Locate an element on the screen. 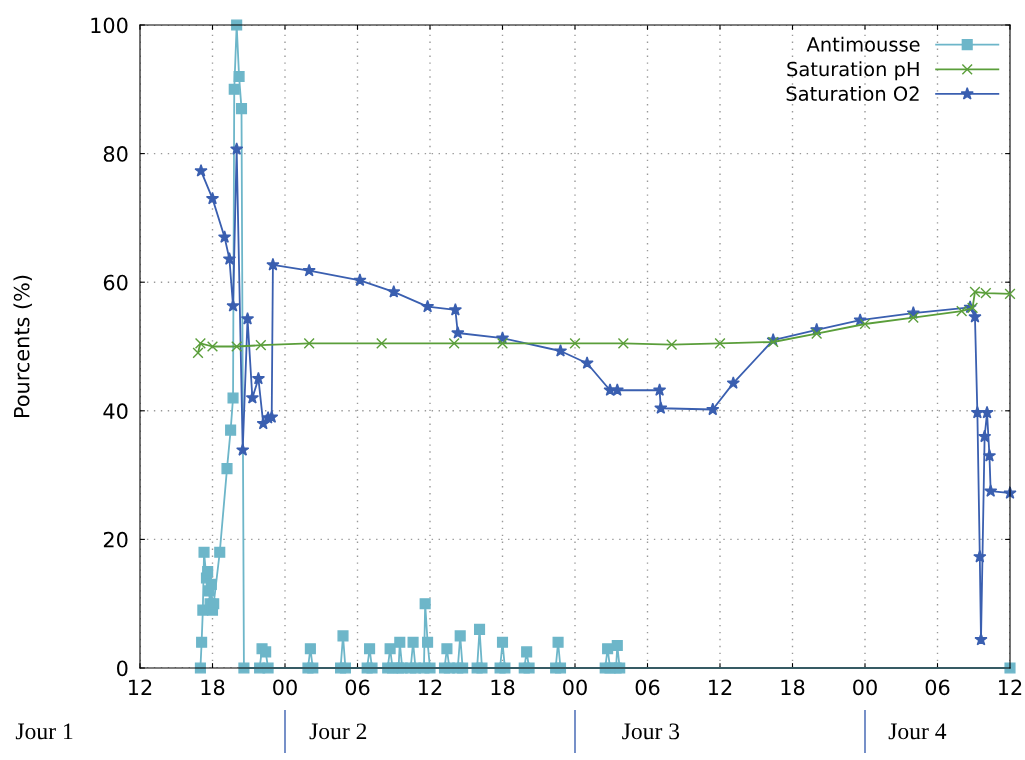  text: Jour 4 is located at coordinates (917, 731).